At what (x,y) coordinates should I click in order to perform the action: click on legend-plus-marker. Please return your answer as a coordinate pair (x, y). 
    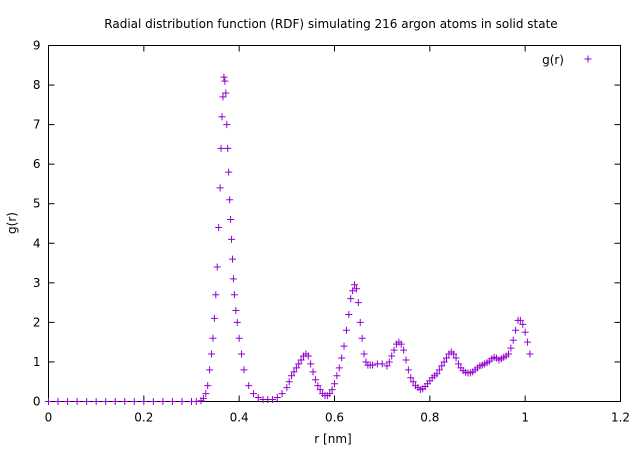
    Looking at the image, I should click on (588, 59).